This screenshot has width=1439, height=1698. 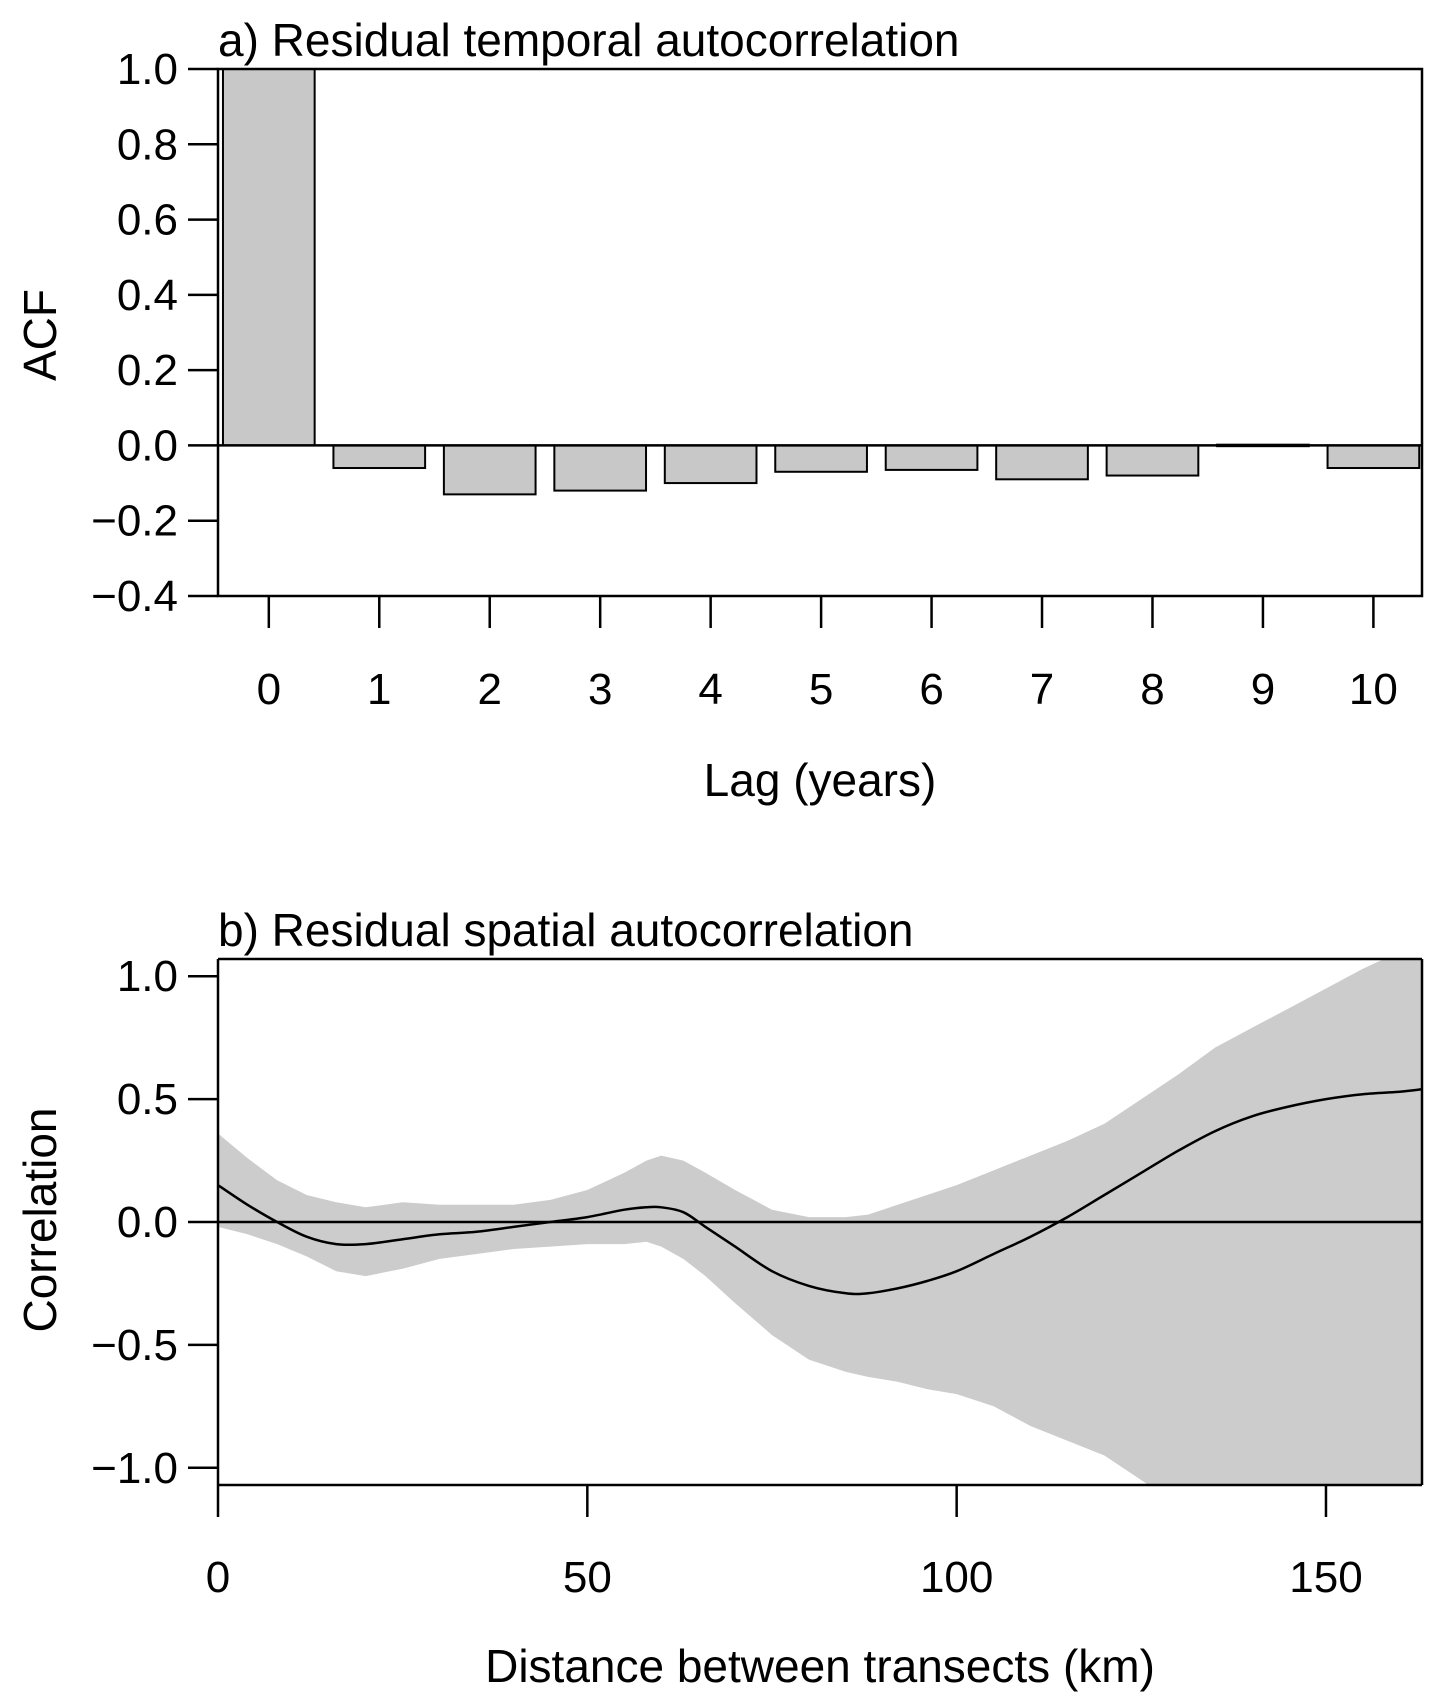 What do you see at coordinates (40, 1220) in the screenshot?
I see `panel-b-y-axis-label: Correlation` at bounding box center [40, 1220].